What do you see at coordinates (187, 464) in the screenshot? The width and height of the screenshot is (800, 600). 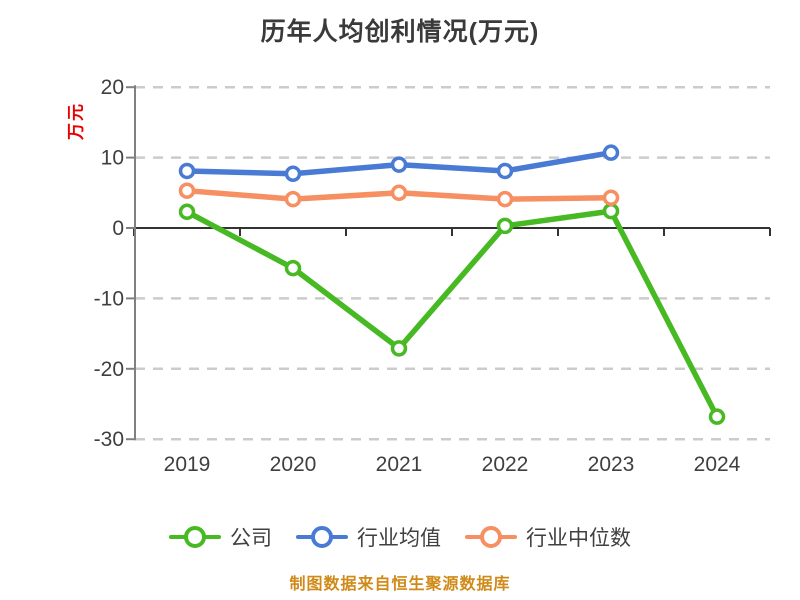 I see `x-tick-label: 2019` at bounding box center [187, 464].